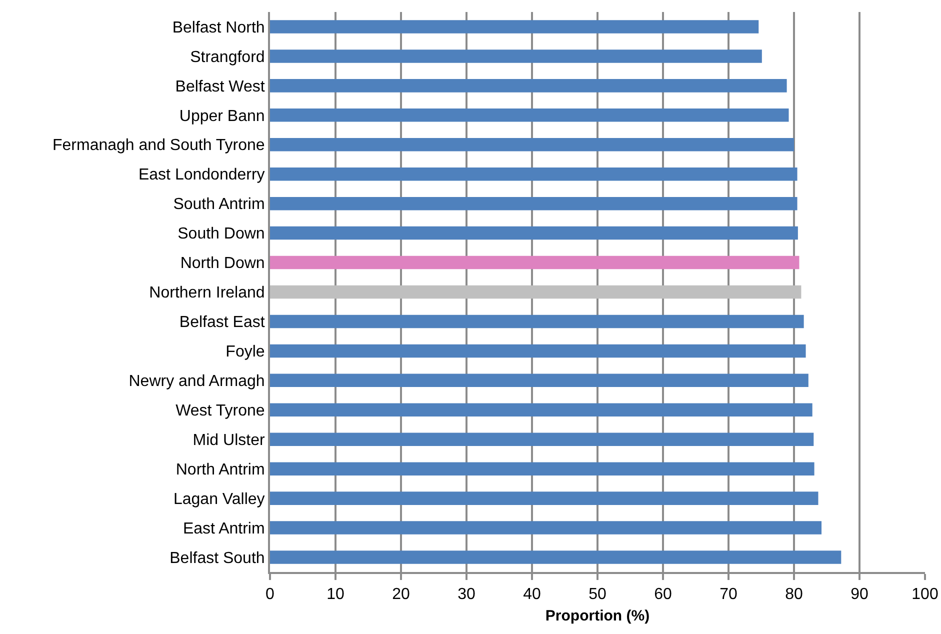 The height and width of the screenshot is (634, 941). Describe the element at coordinates (196, 381) in the screenshot. I see `y-tick-label: Newry and Armagh` at that location.